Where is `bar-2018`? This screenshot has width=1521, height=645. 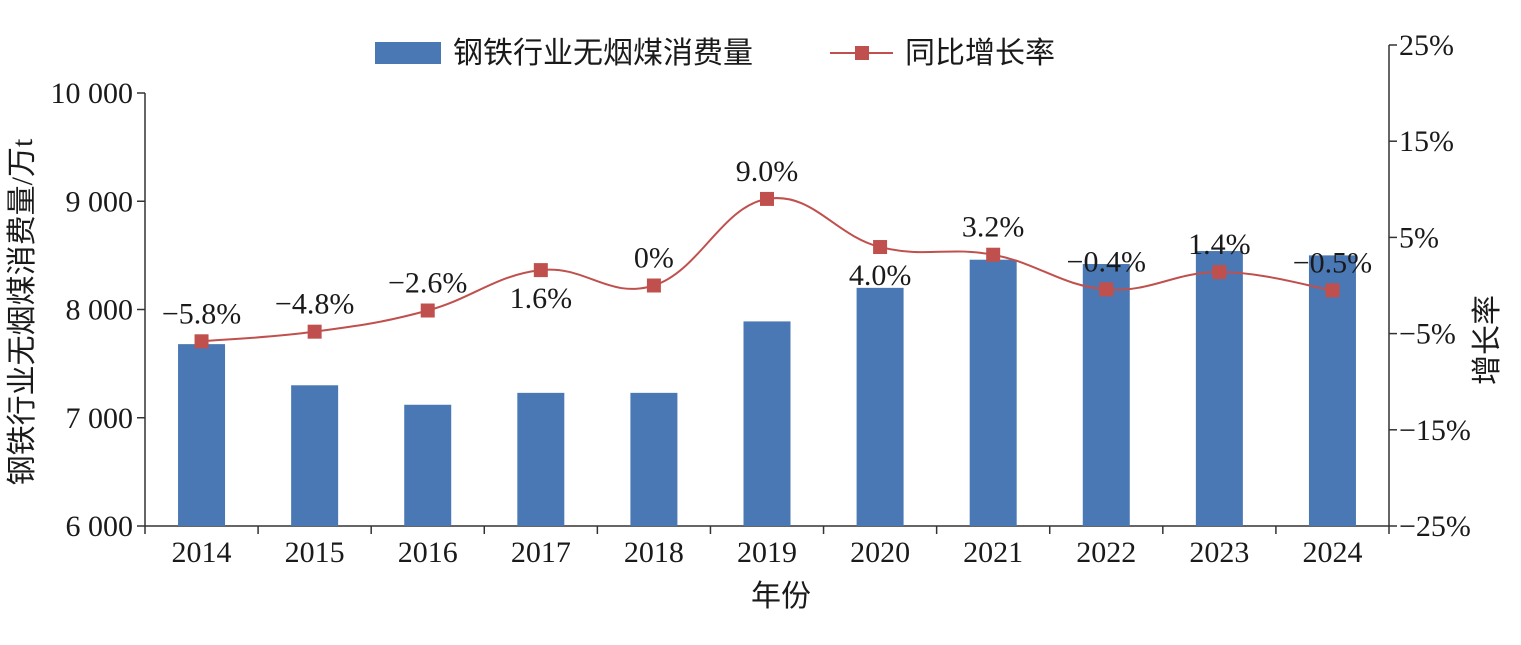
bar-2018 is located at coordinates (654, 459).